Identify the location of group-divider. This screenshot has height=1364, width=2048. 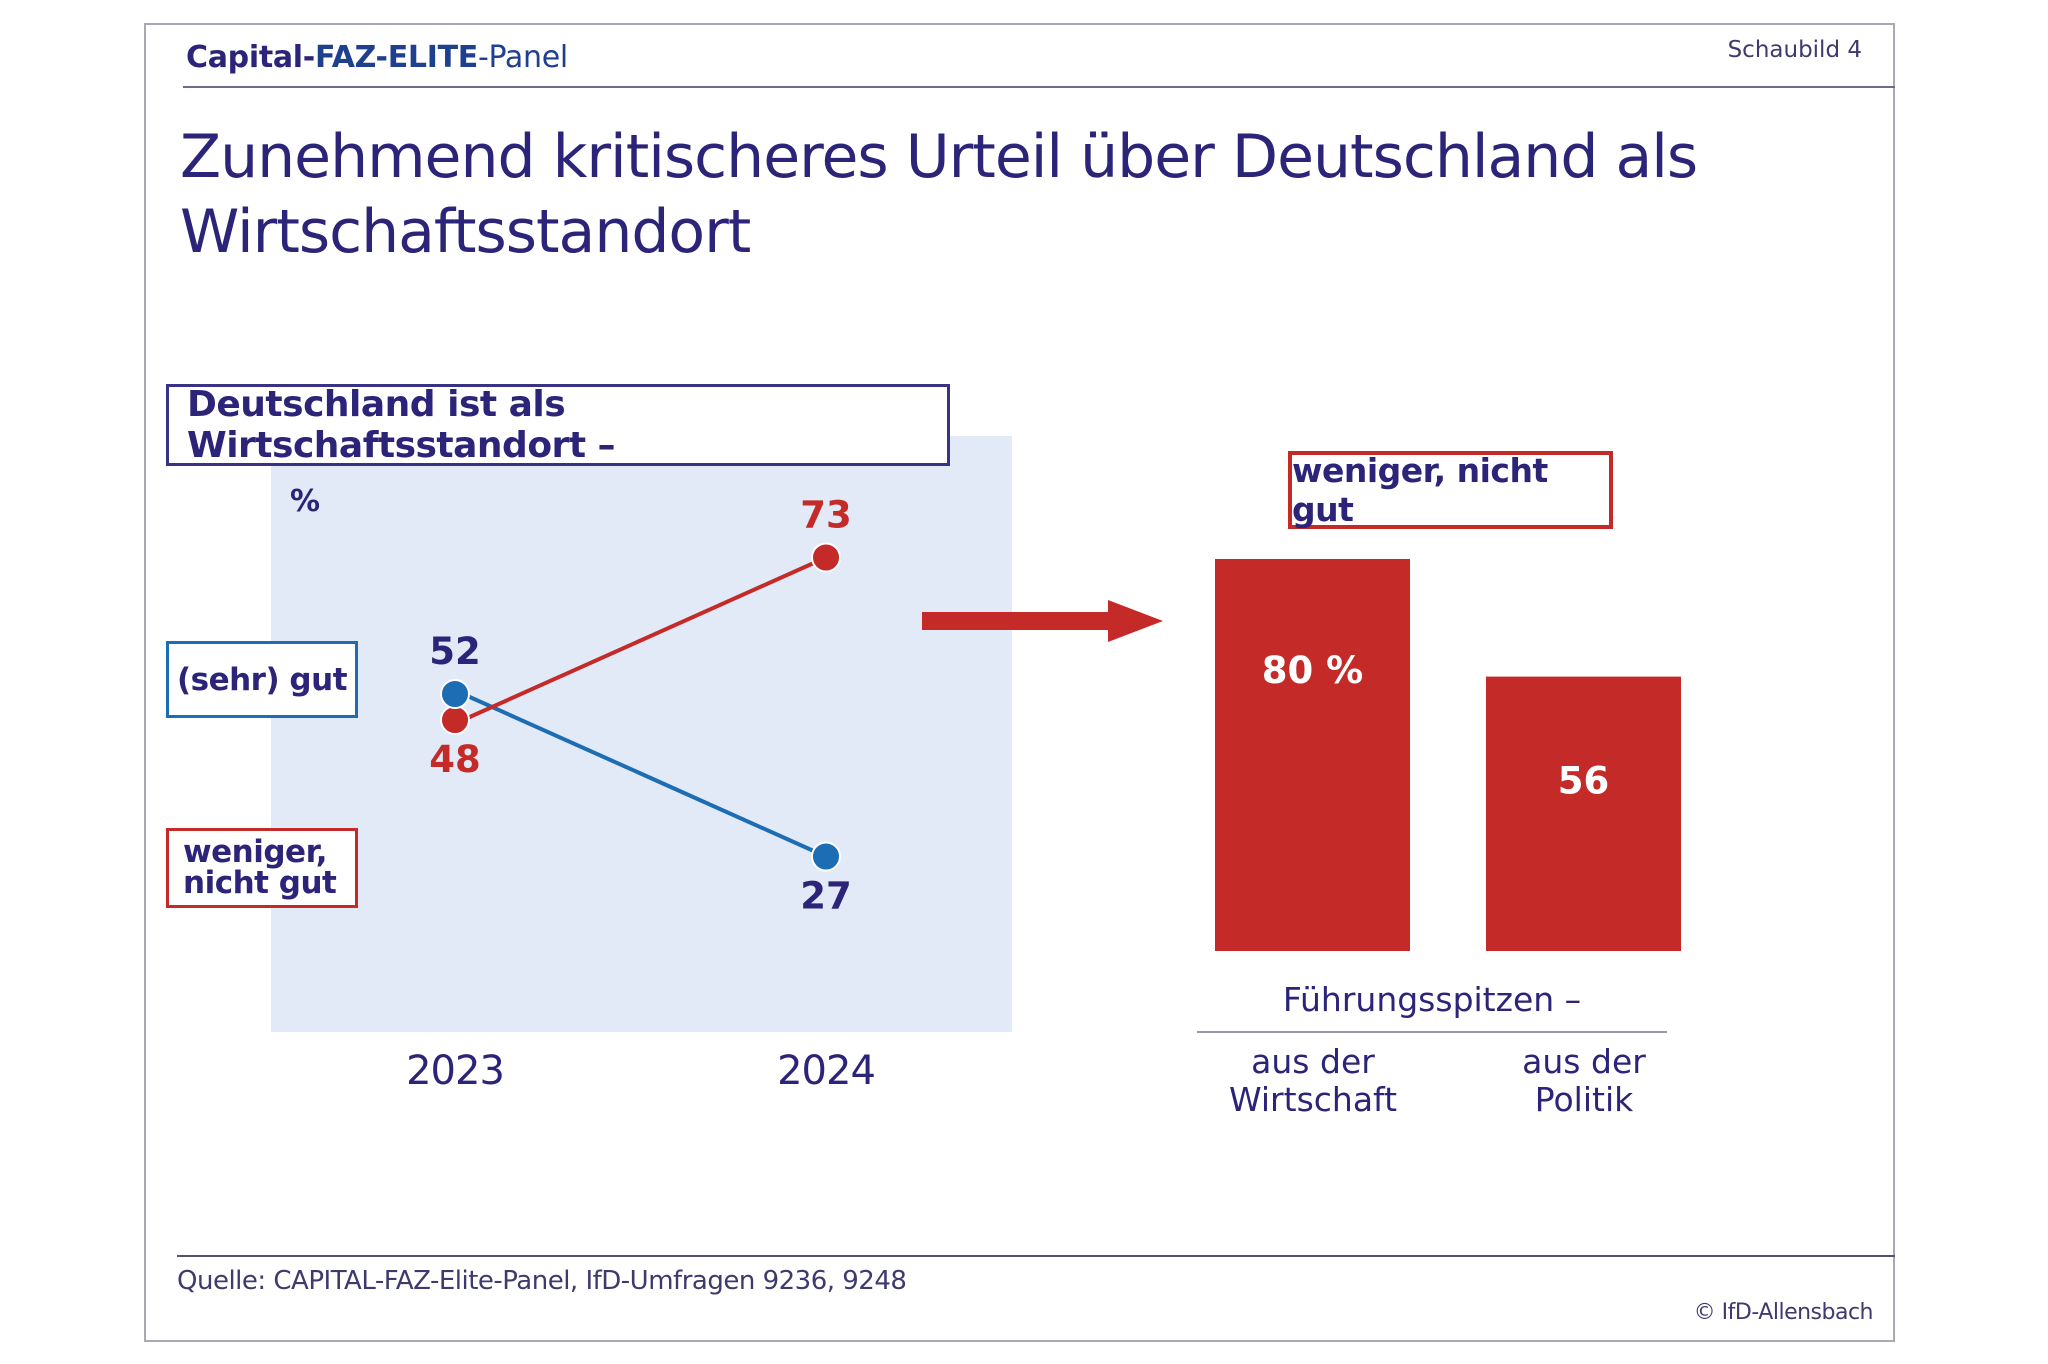
(1432, 1032).